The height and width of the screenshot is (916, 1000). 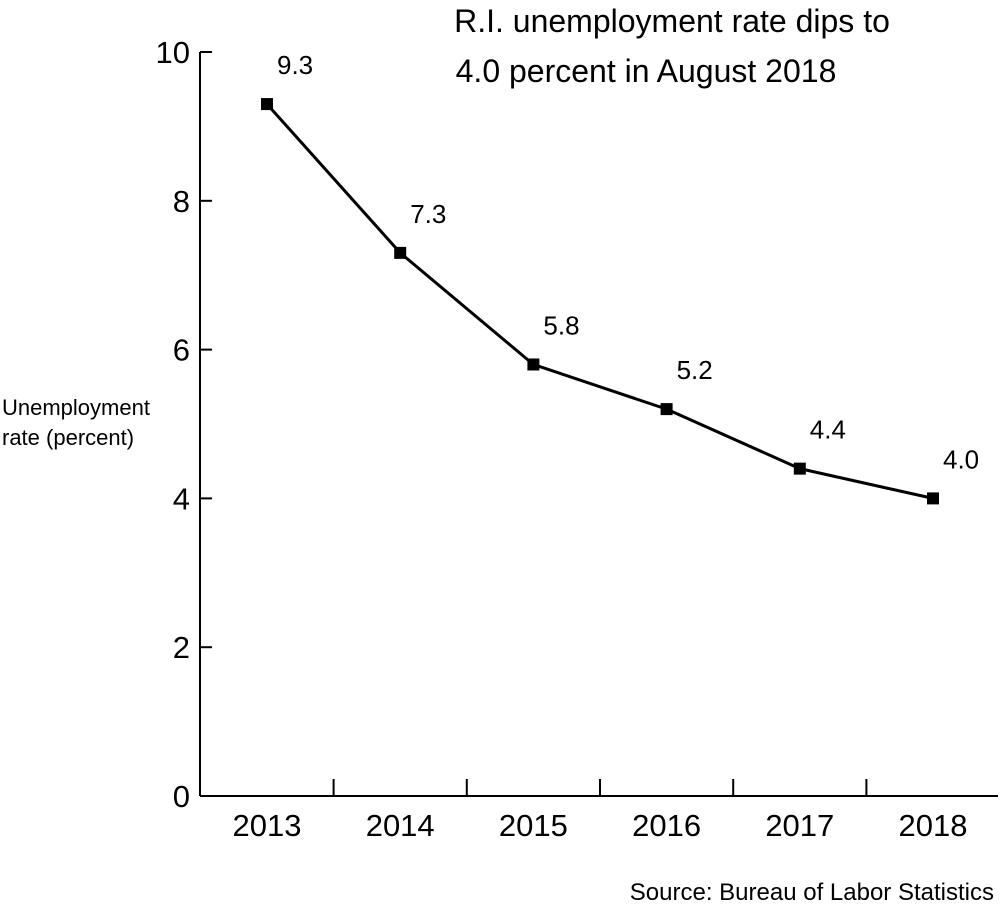 What do you see at coordinates (533, 825) in the screenshot?
I see `x-tick-label: 2015` at bounding box center [533, 825].